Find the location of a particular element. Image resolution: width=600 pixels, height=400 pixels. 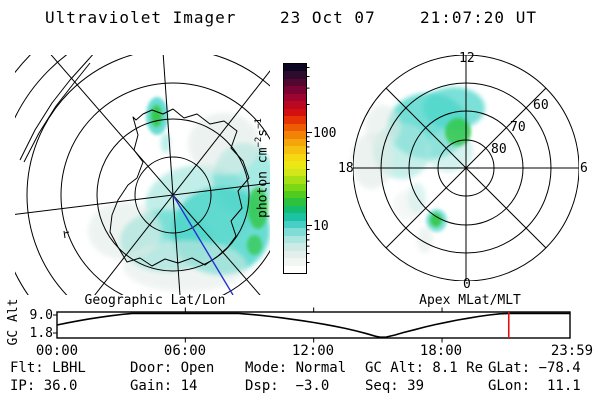

status-mode: Mode: Normal is located at coordinates (296, 368).